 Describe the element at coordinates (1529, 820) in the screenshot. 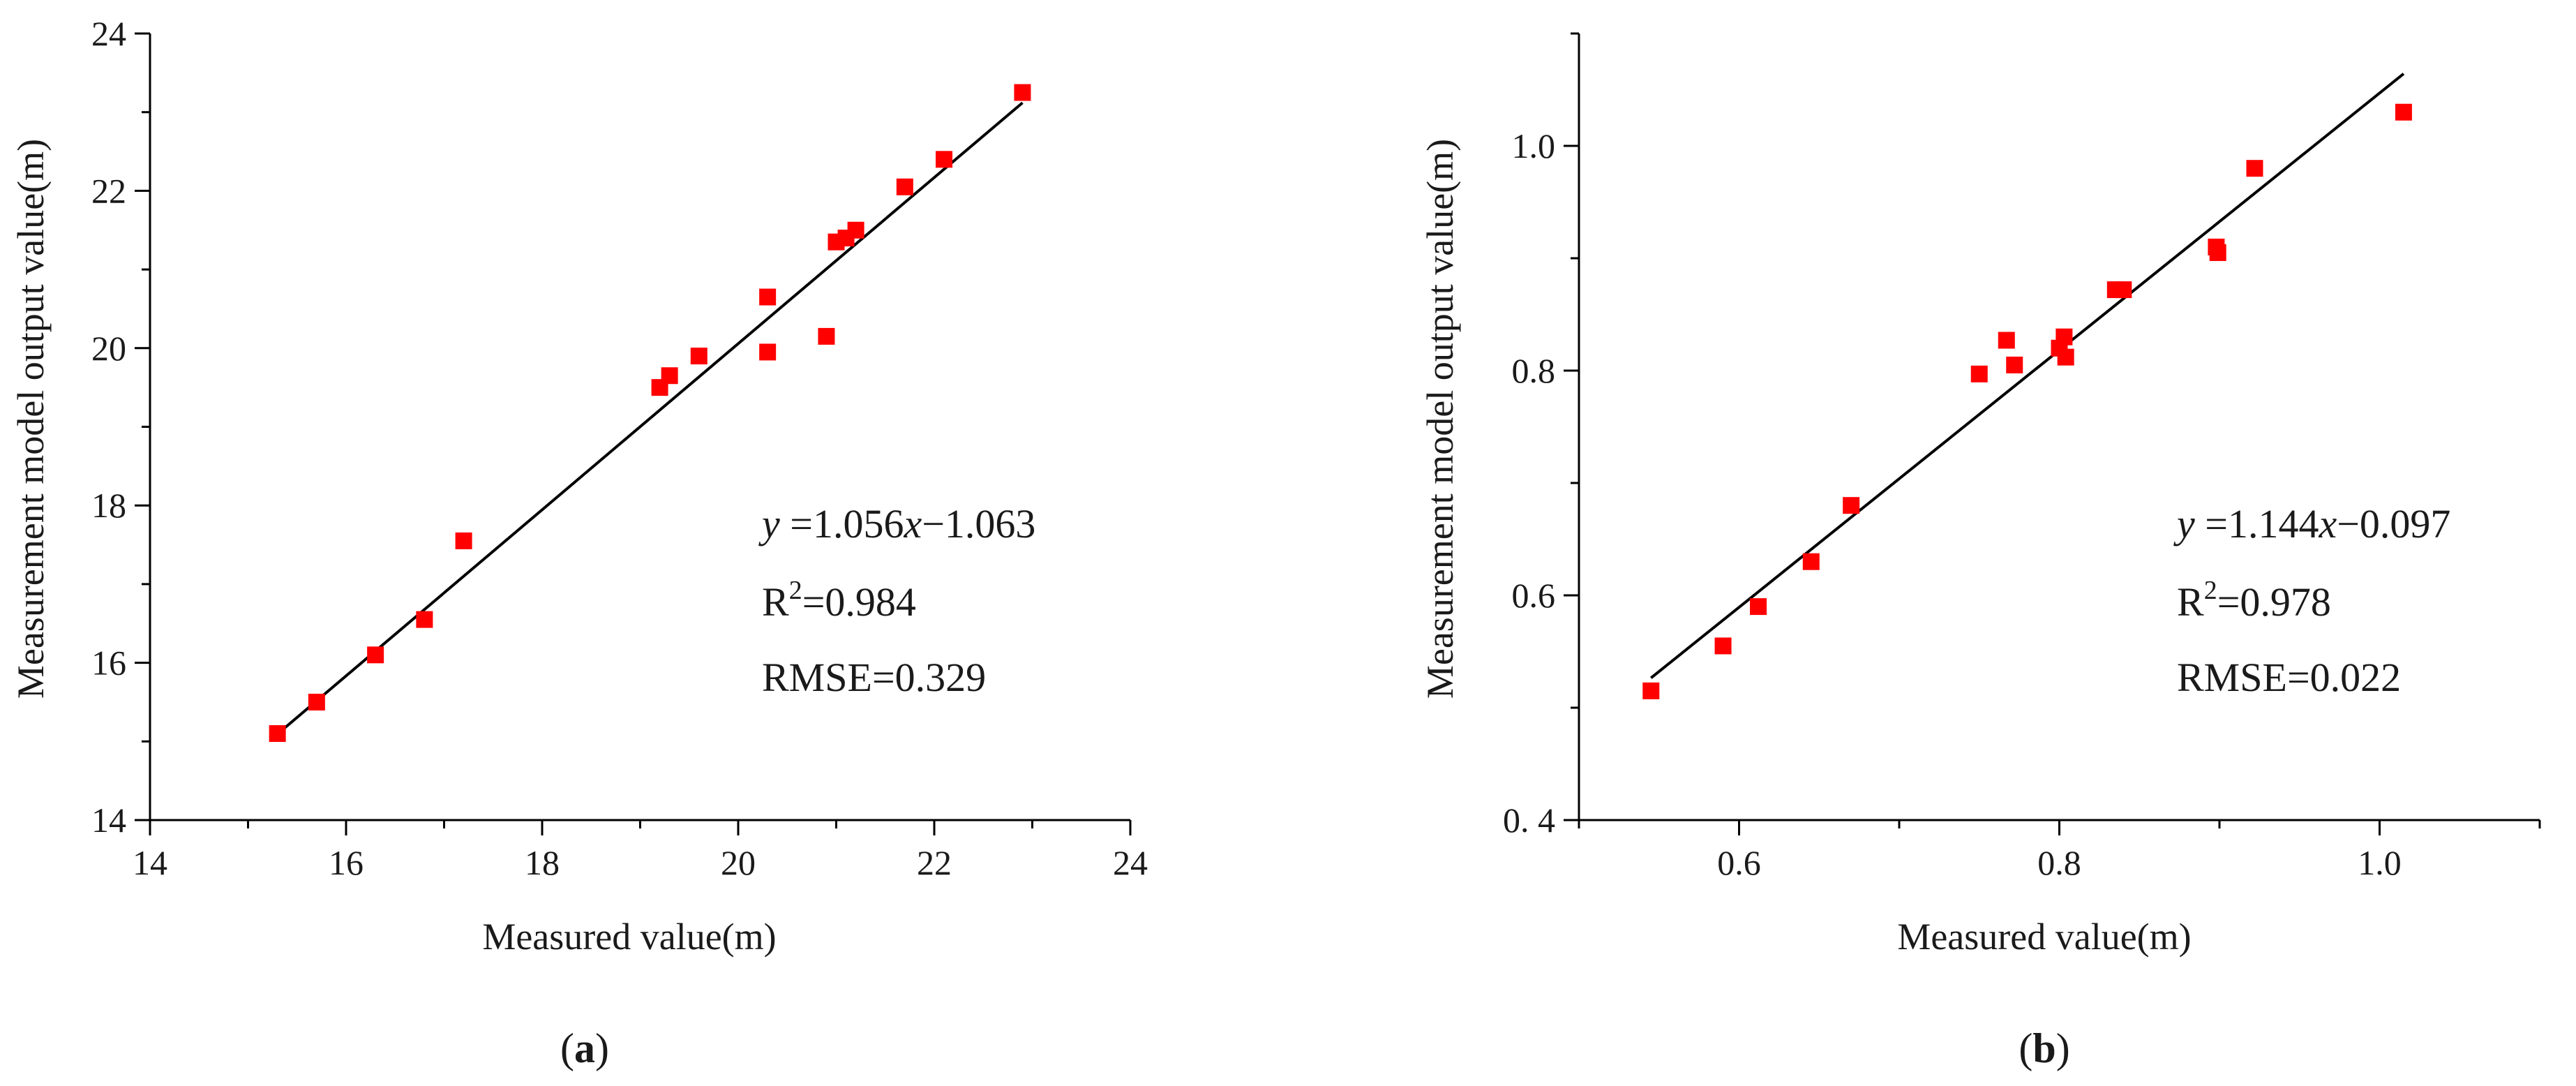

I see `panel-b-y-tick-label: 0. 4` at that location.